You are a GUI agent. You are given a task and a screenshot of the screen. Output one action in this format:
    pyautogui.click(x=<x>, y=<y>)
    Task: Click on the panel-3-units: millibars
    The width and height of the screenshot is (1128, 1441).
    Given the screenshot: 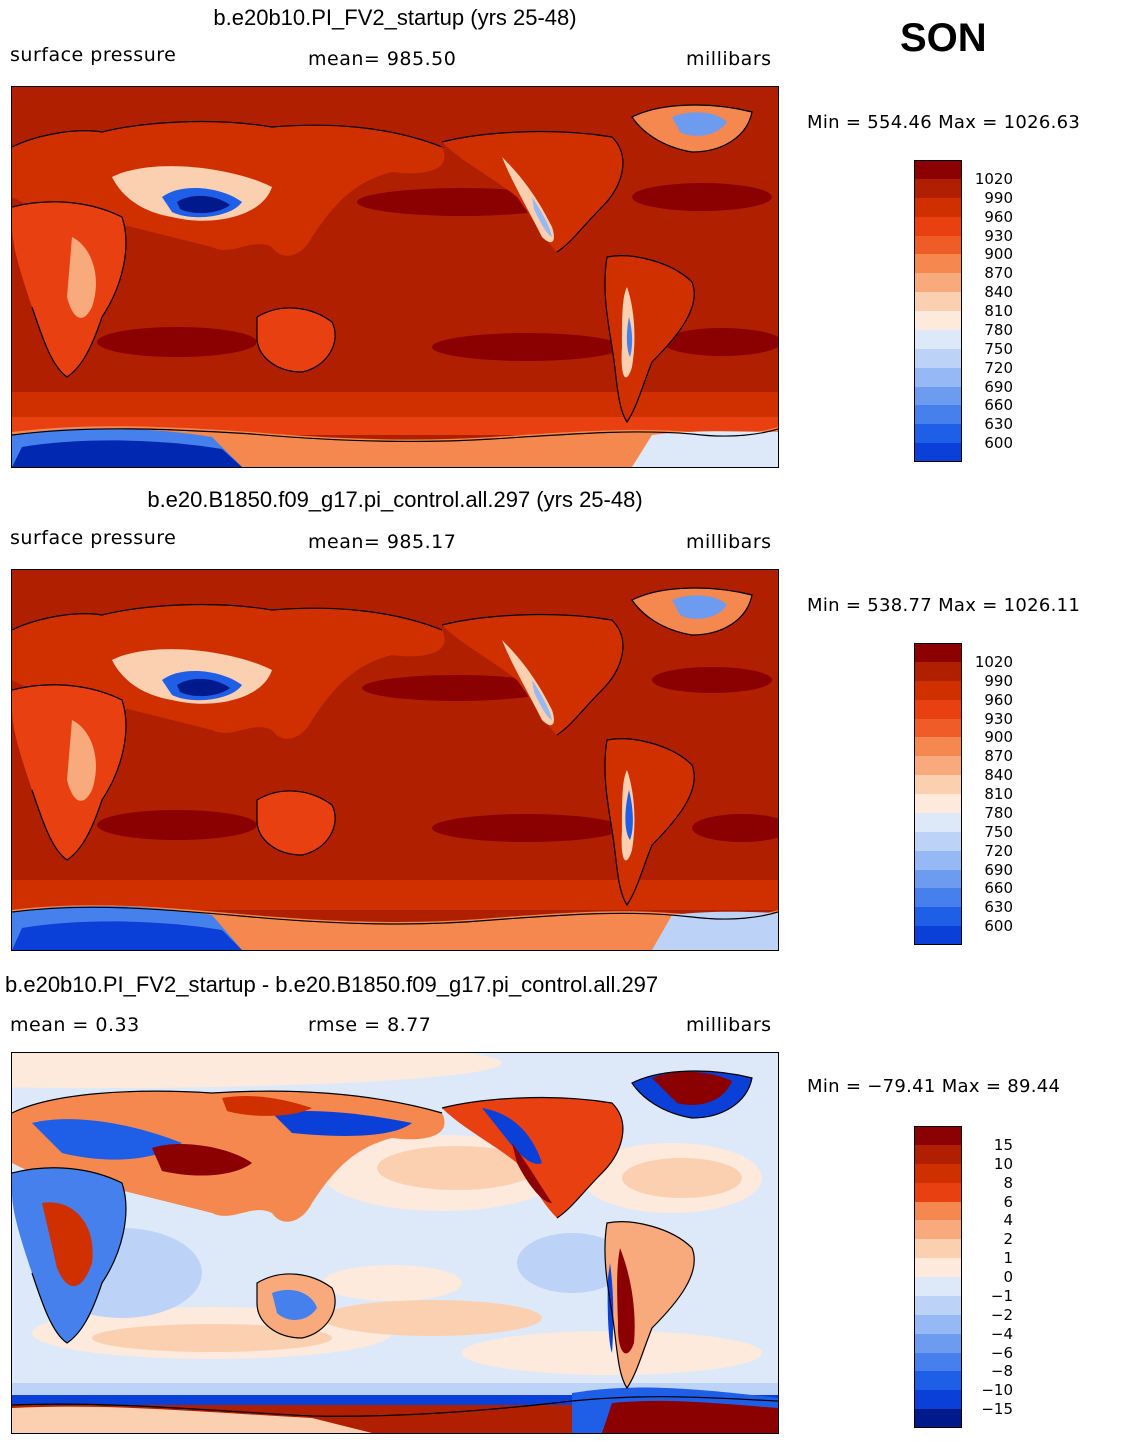 What is the action you would take?
    pyautogui.click(x=729, y=1025)
    